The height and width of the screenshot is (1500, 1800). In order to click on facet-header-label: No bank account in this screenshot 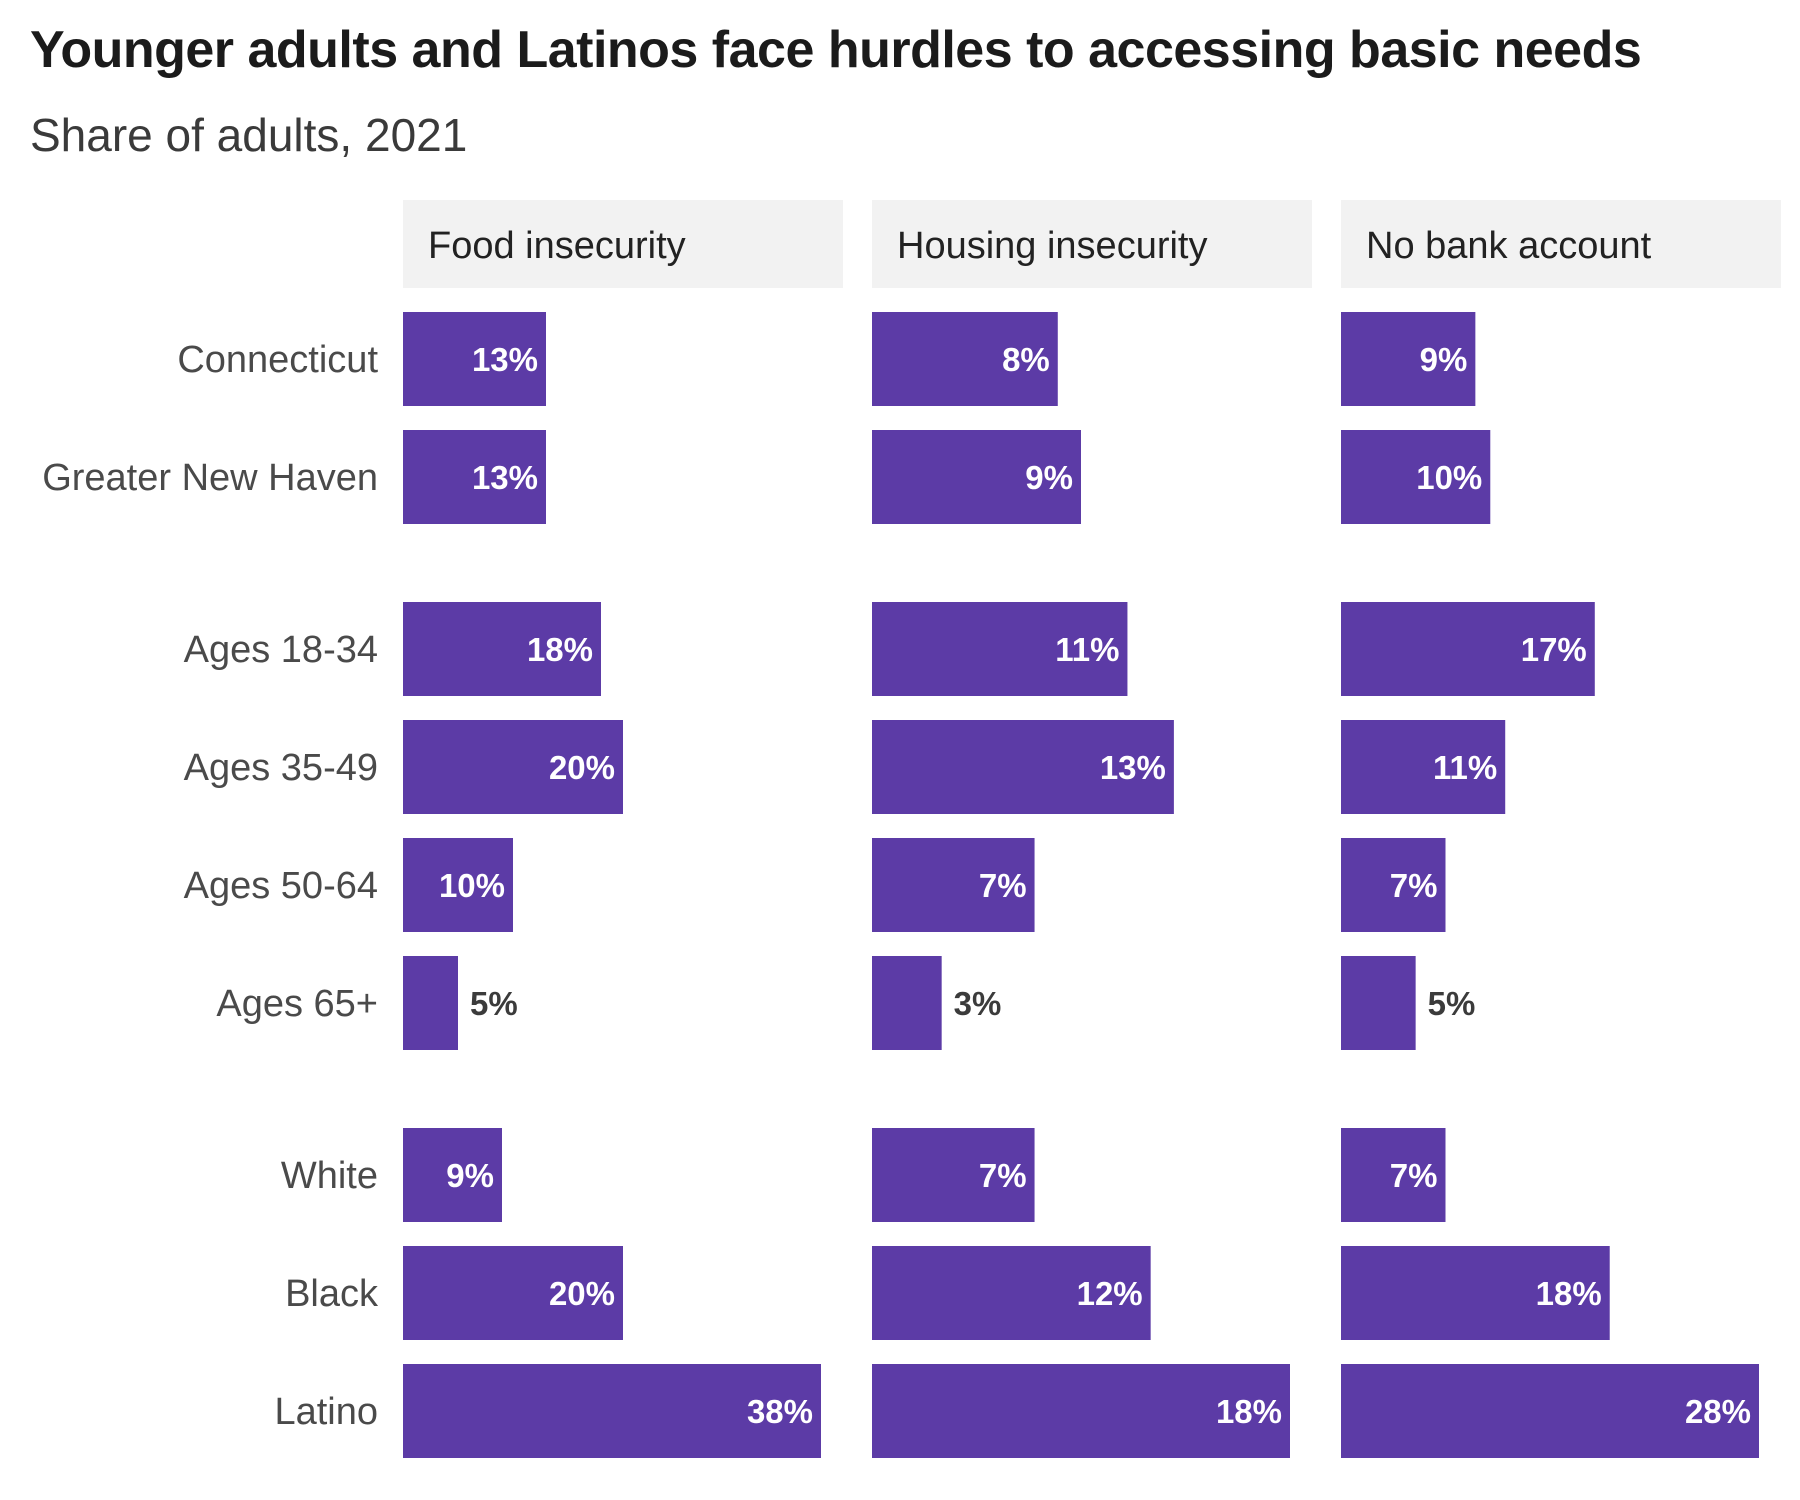, I will do `click(1509, 246)`.